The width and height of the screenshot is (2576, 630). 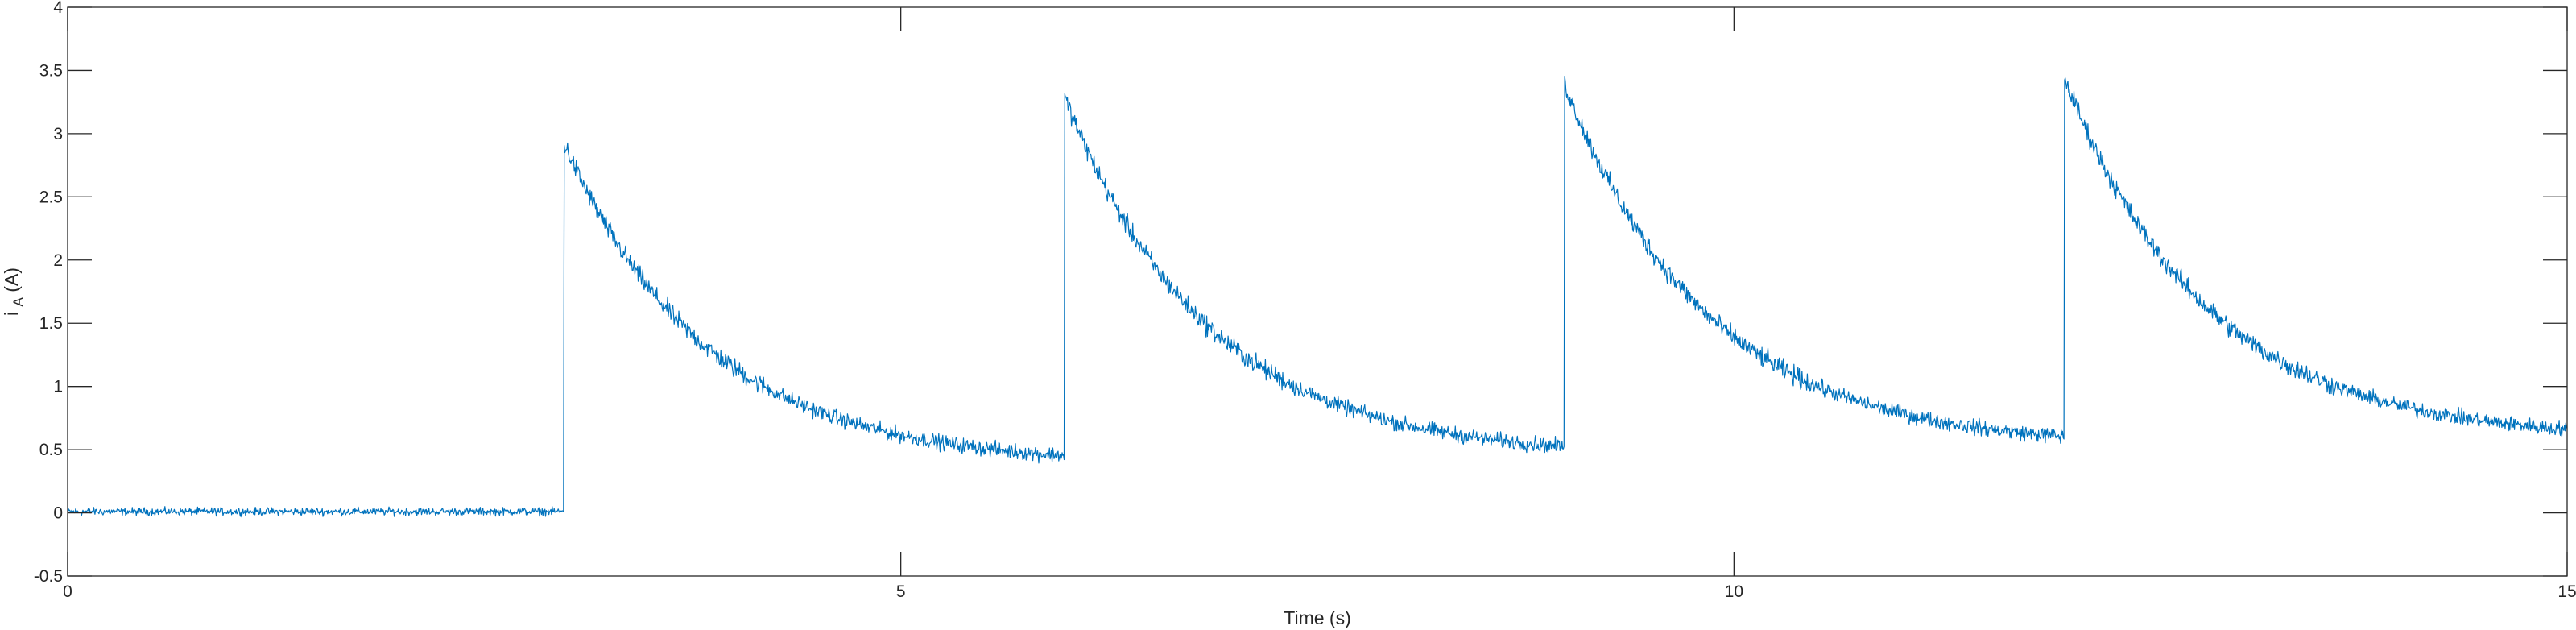 What do you see at coordinates (11, 314) in the screenshot?
I see `y-axis-label-symbol: i` at bounding box center [11, 314].